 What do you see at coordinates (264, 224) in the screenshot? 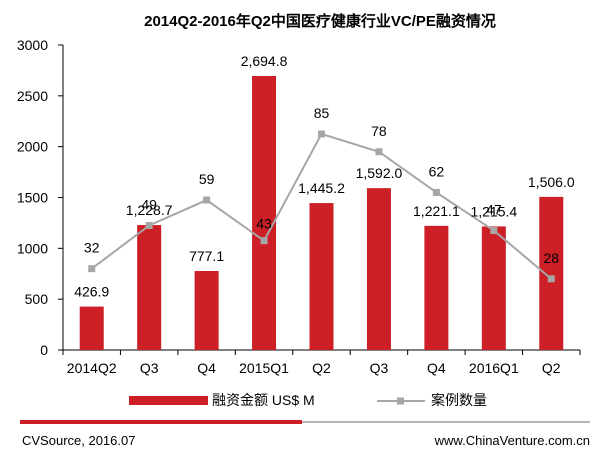
I see `line-data-label: 43` at bounding box center [264, 224].